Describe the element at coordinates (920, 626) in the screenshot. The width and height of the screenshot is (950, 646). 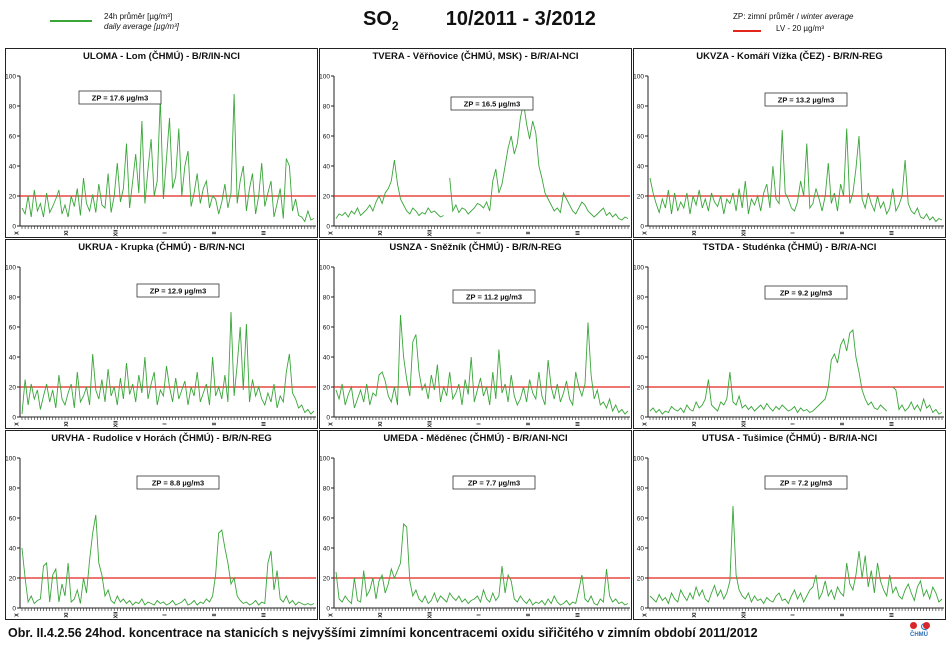
I see `logo-dots` at that location.